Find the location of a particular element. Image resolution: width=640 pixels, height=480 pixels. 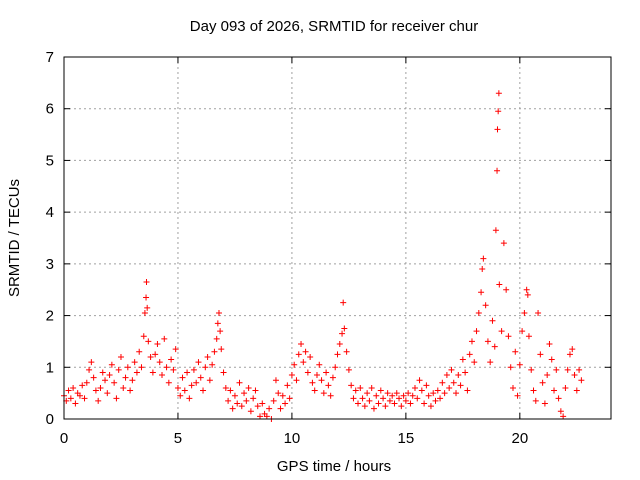

y-tick-label: 3 is located at coordinates (50, 264).